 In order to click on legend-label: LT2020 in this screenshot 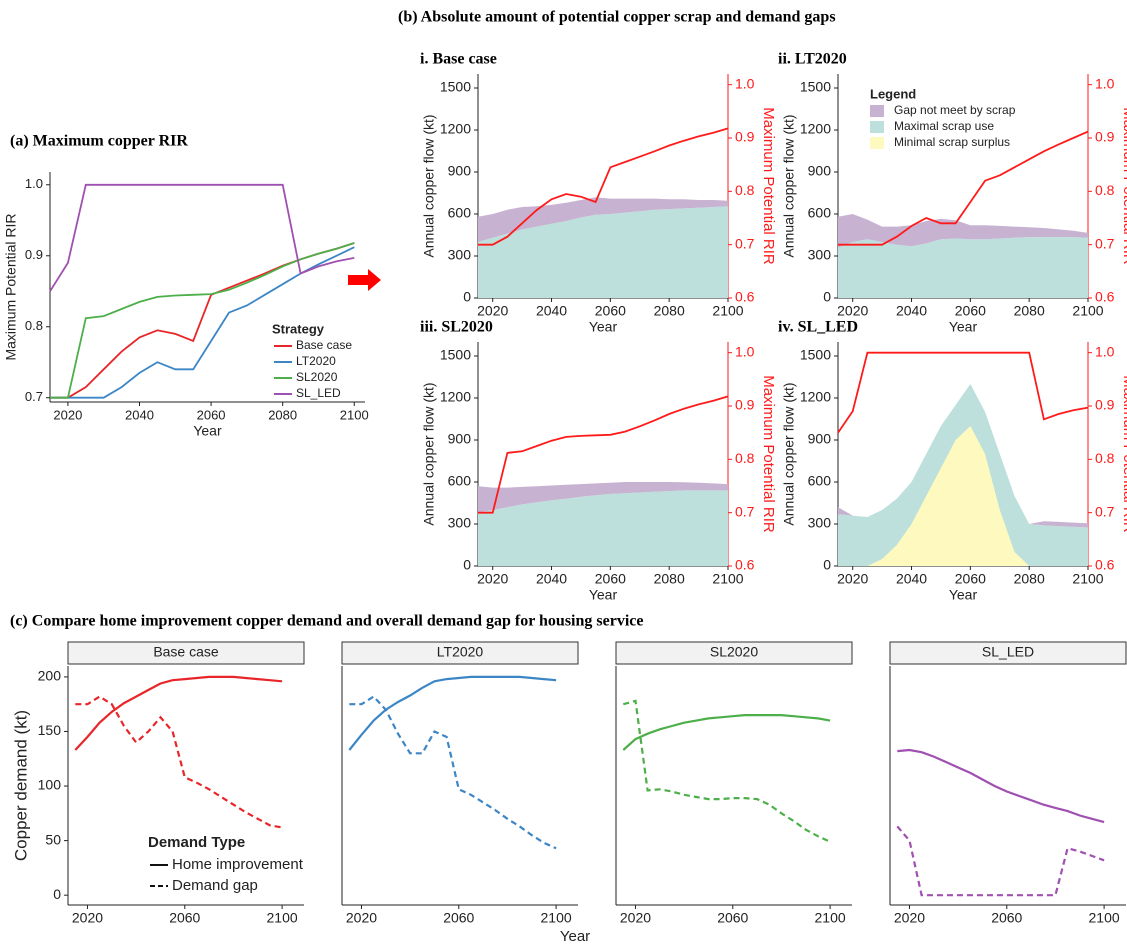, I will do `click(316, 361)`.